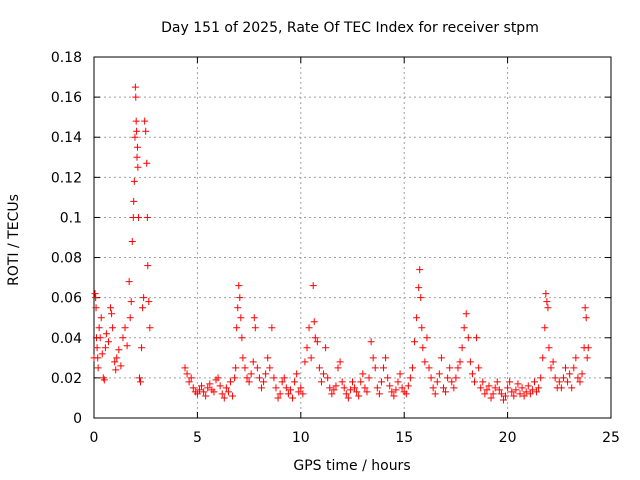 This screenshot has height=480, width=640. I want to click on y-tick-label: 0.14, so click(66, 138).